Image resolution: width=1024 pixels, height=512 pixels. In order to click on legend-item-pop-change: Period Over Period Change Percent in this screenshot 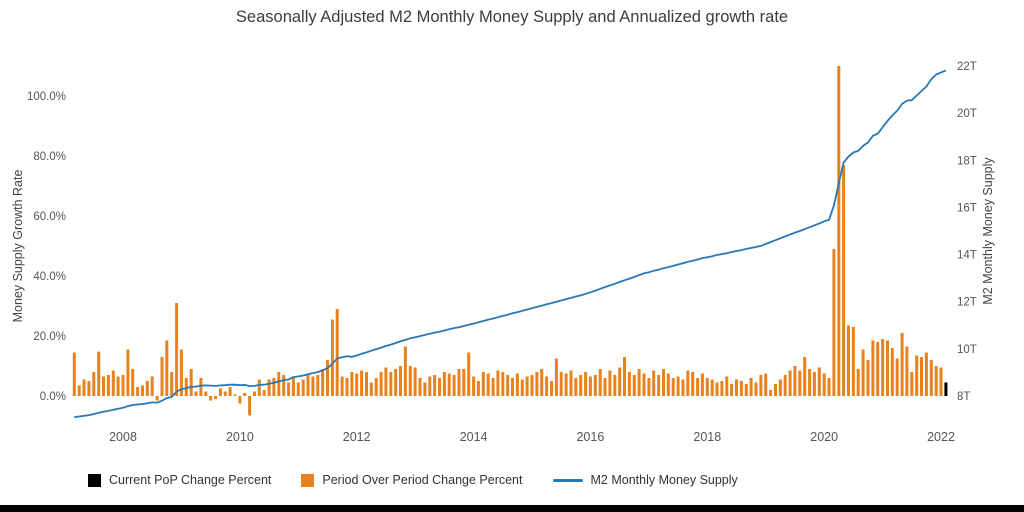, I will do `click(412, 480)`.